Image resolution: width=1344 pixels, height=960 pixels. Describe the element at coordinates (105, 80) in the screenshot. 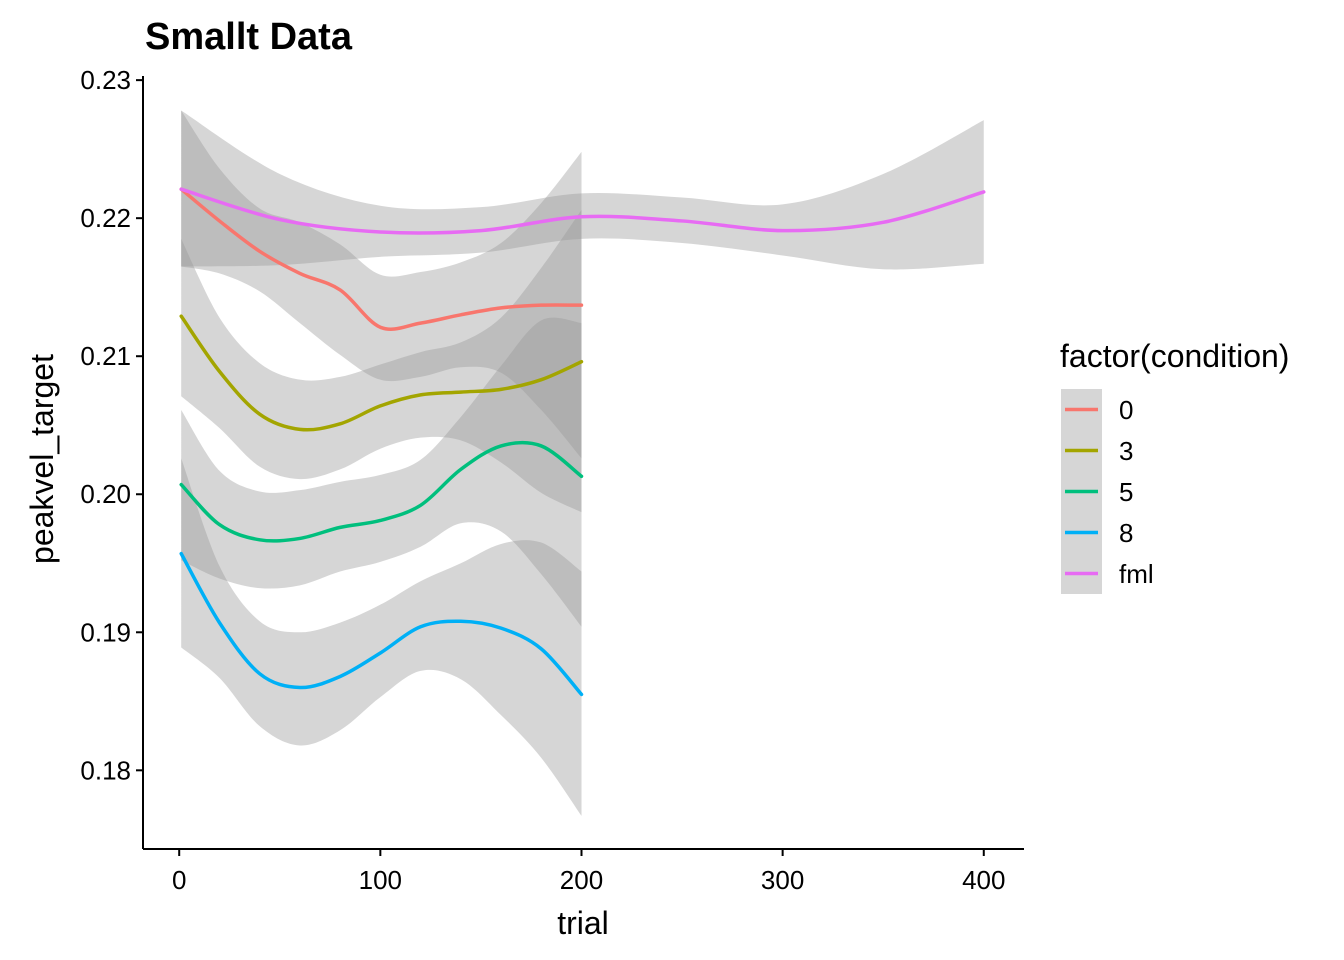

I see `y-tick-label: 0.23` at that location.